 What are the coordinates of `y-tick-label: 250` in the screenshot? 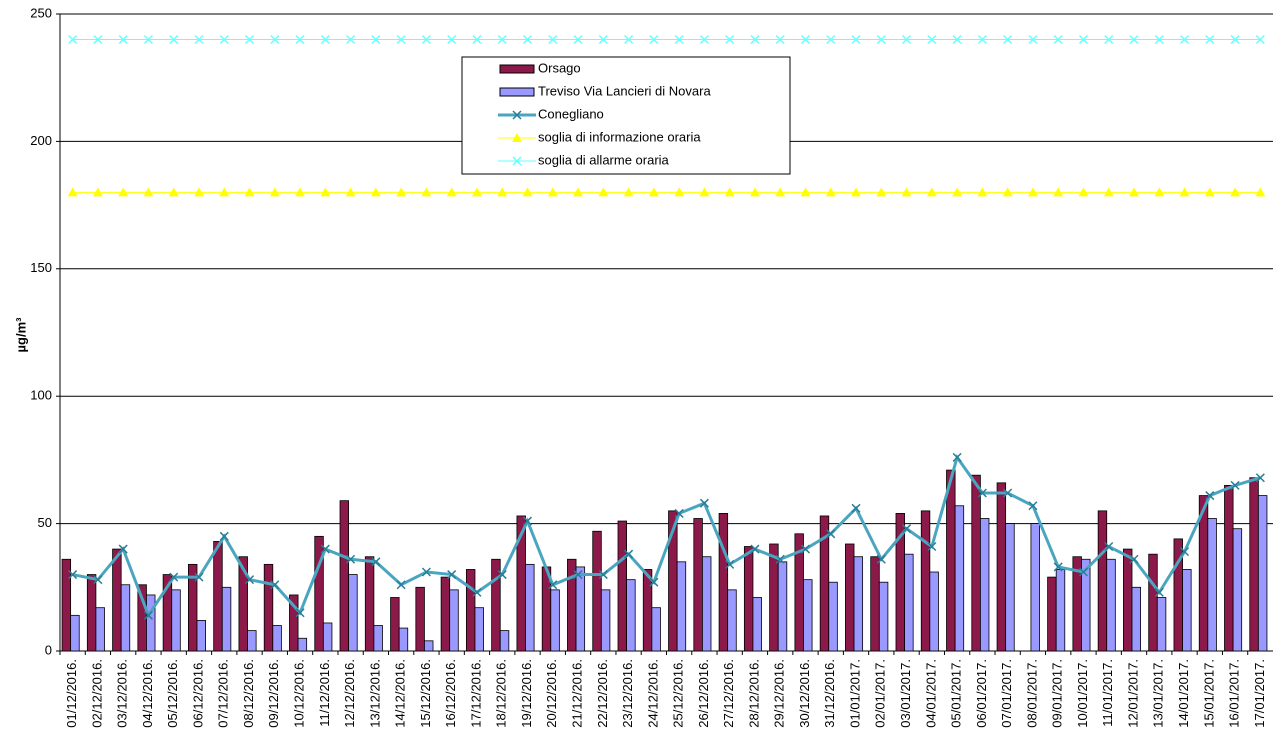 It's located at (41, 12).